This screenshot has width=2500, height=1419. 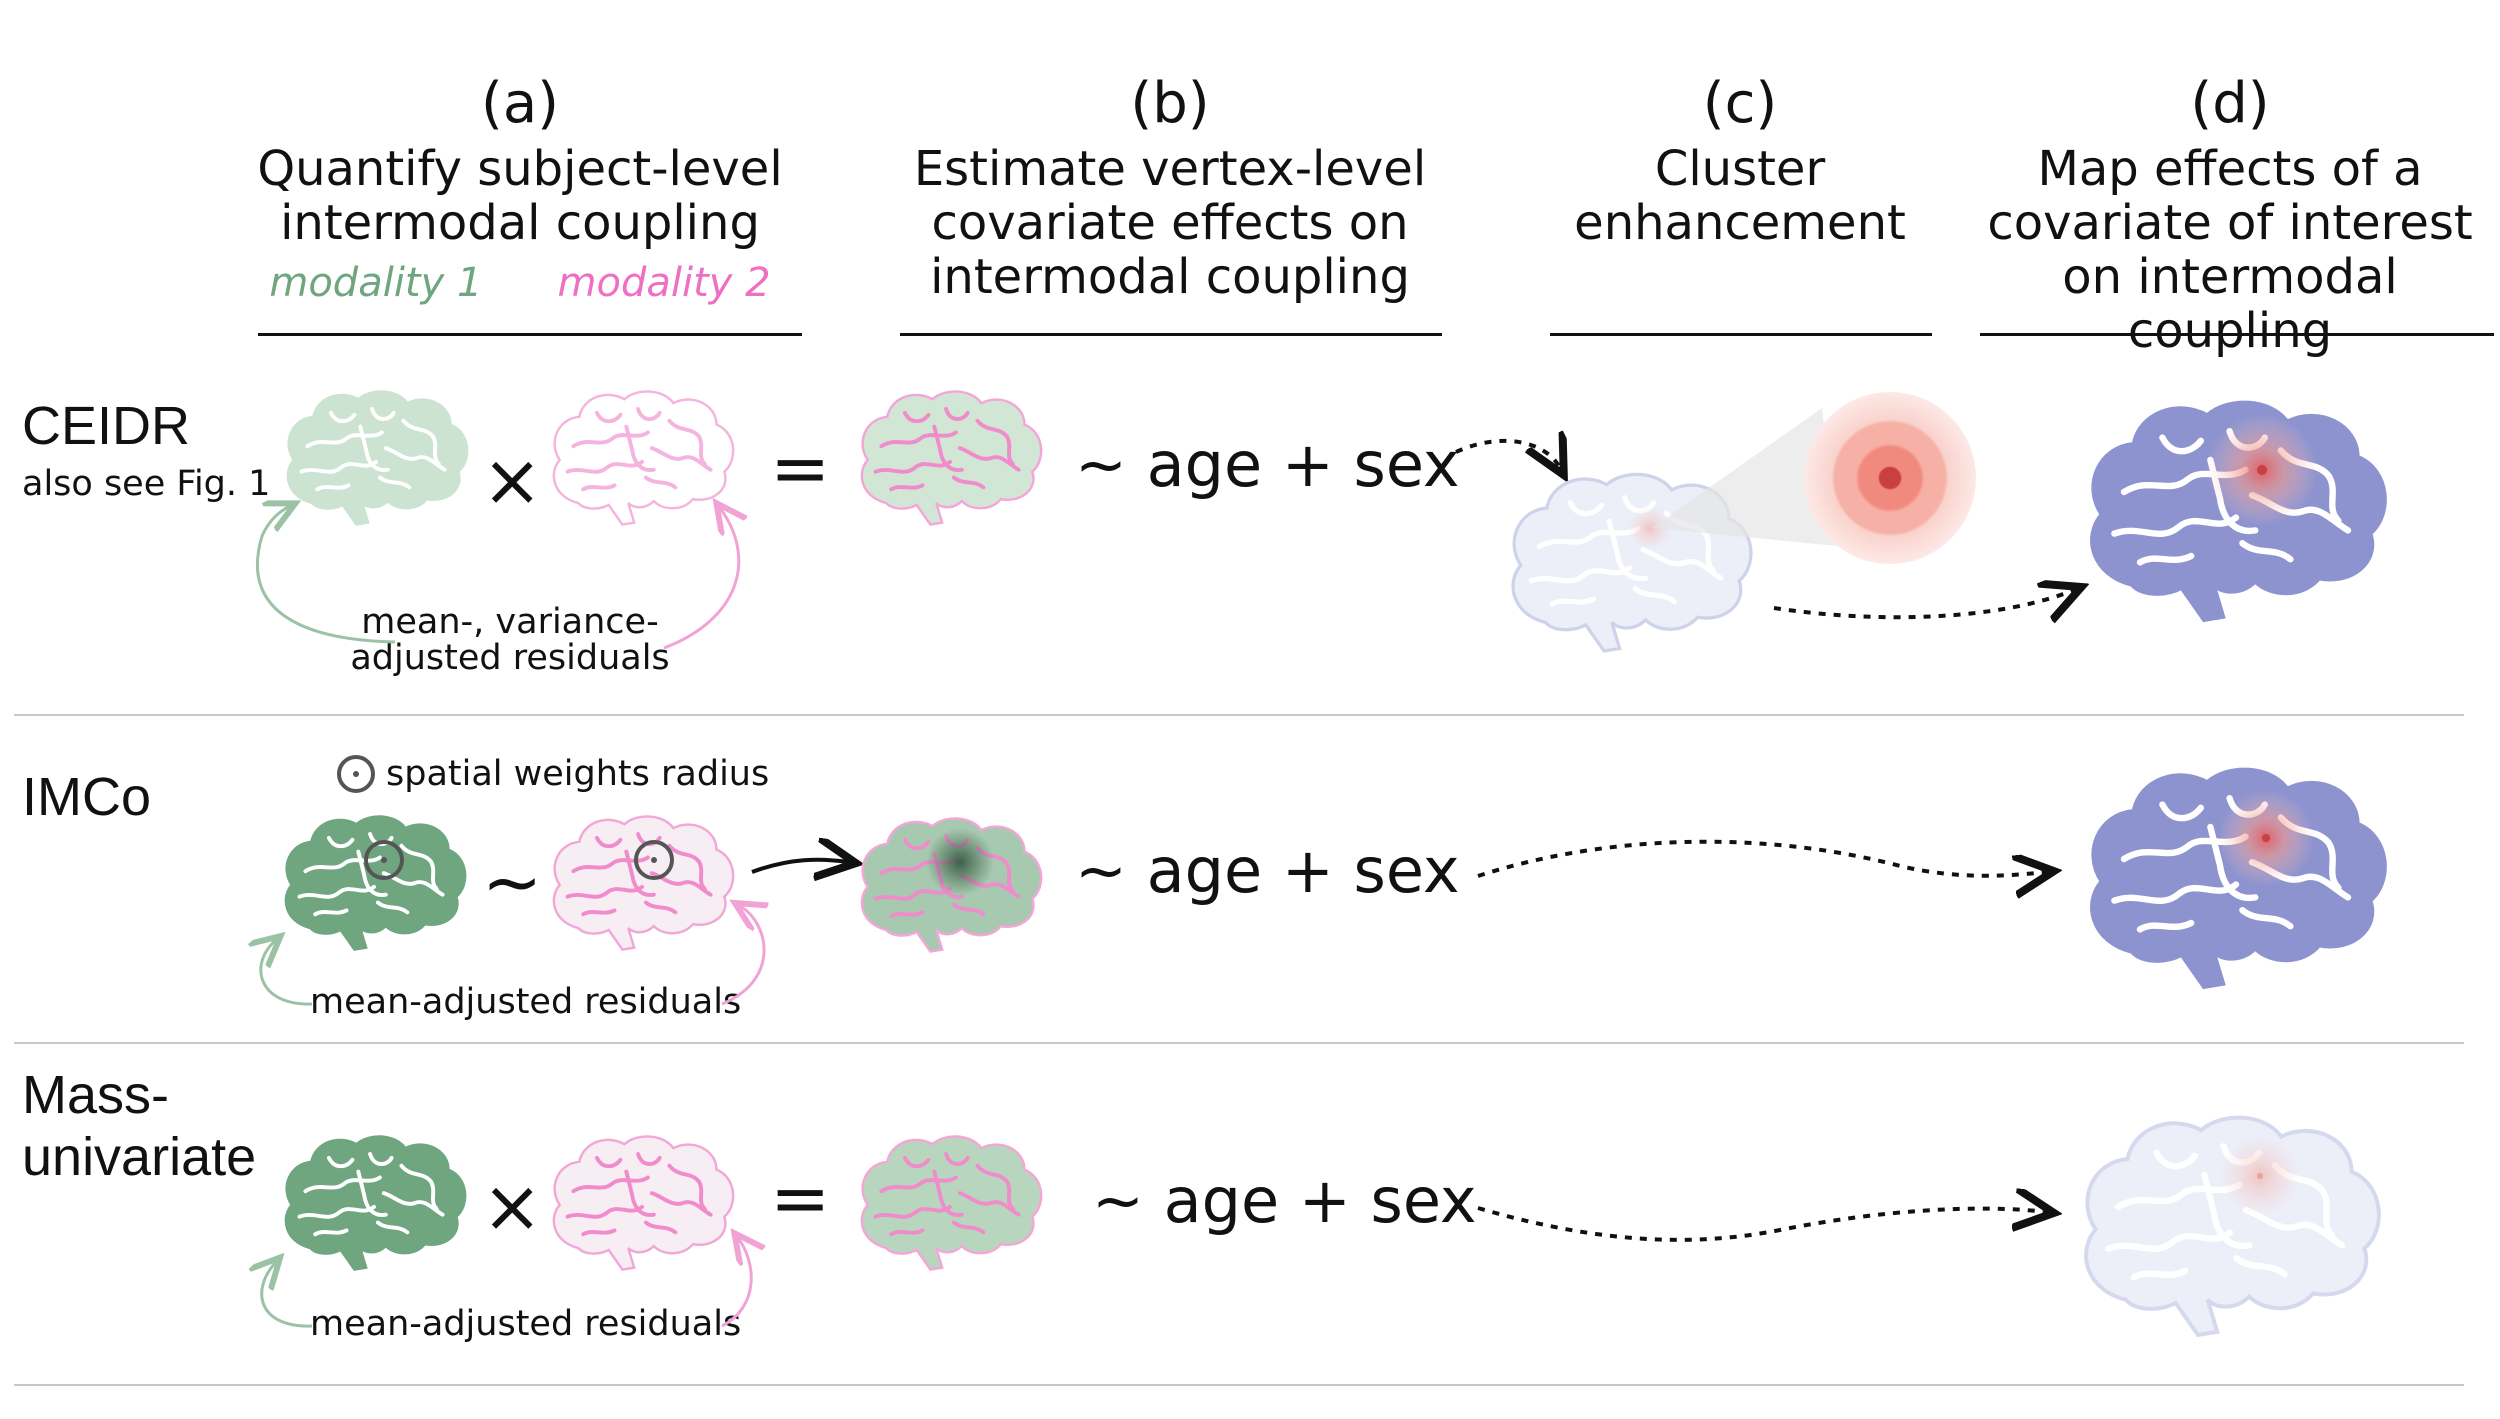 What do you see at coordinates (2237, 334) in the screenshot?
I see `column-d-rule` at bounding box center [2237, 334].